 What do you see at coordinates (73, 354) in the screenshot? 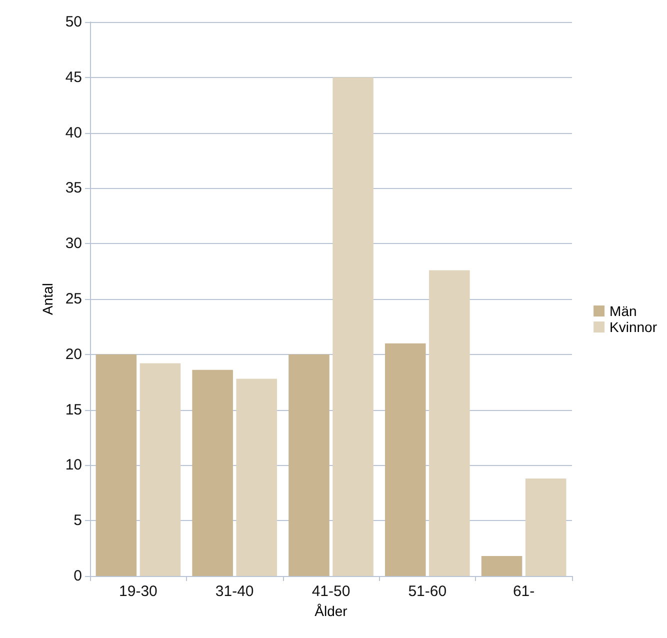
I see `y-tick-label: 20` at bounding box center [73, 354].